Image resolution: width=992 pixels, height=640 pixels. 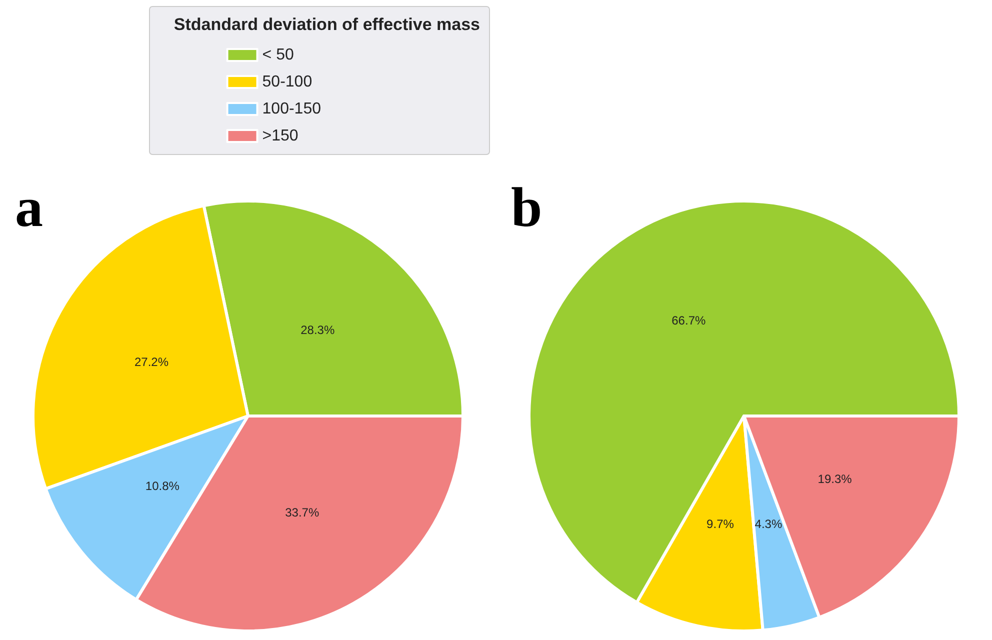 What do you see at coordinates (292, 109) in the screenshot?
I see `legend-label: 100-150` at bounding box center [292, 109].